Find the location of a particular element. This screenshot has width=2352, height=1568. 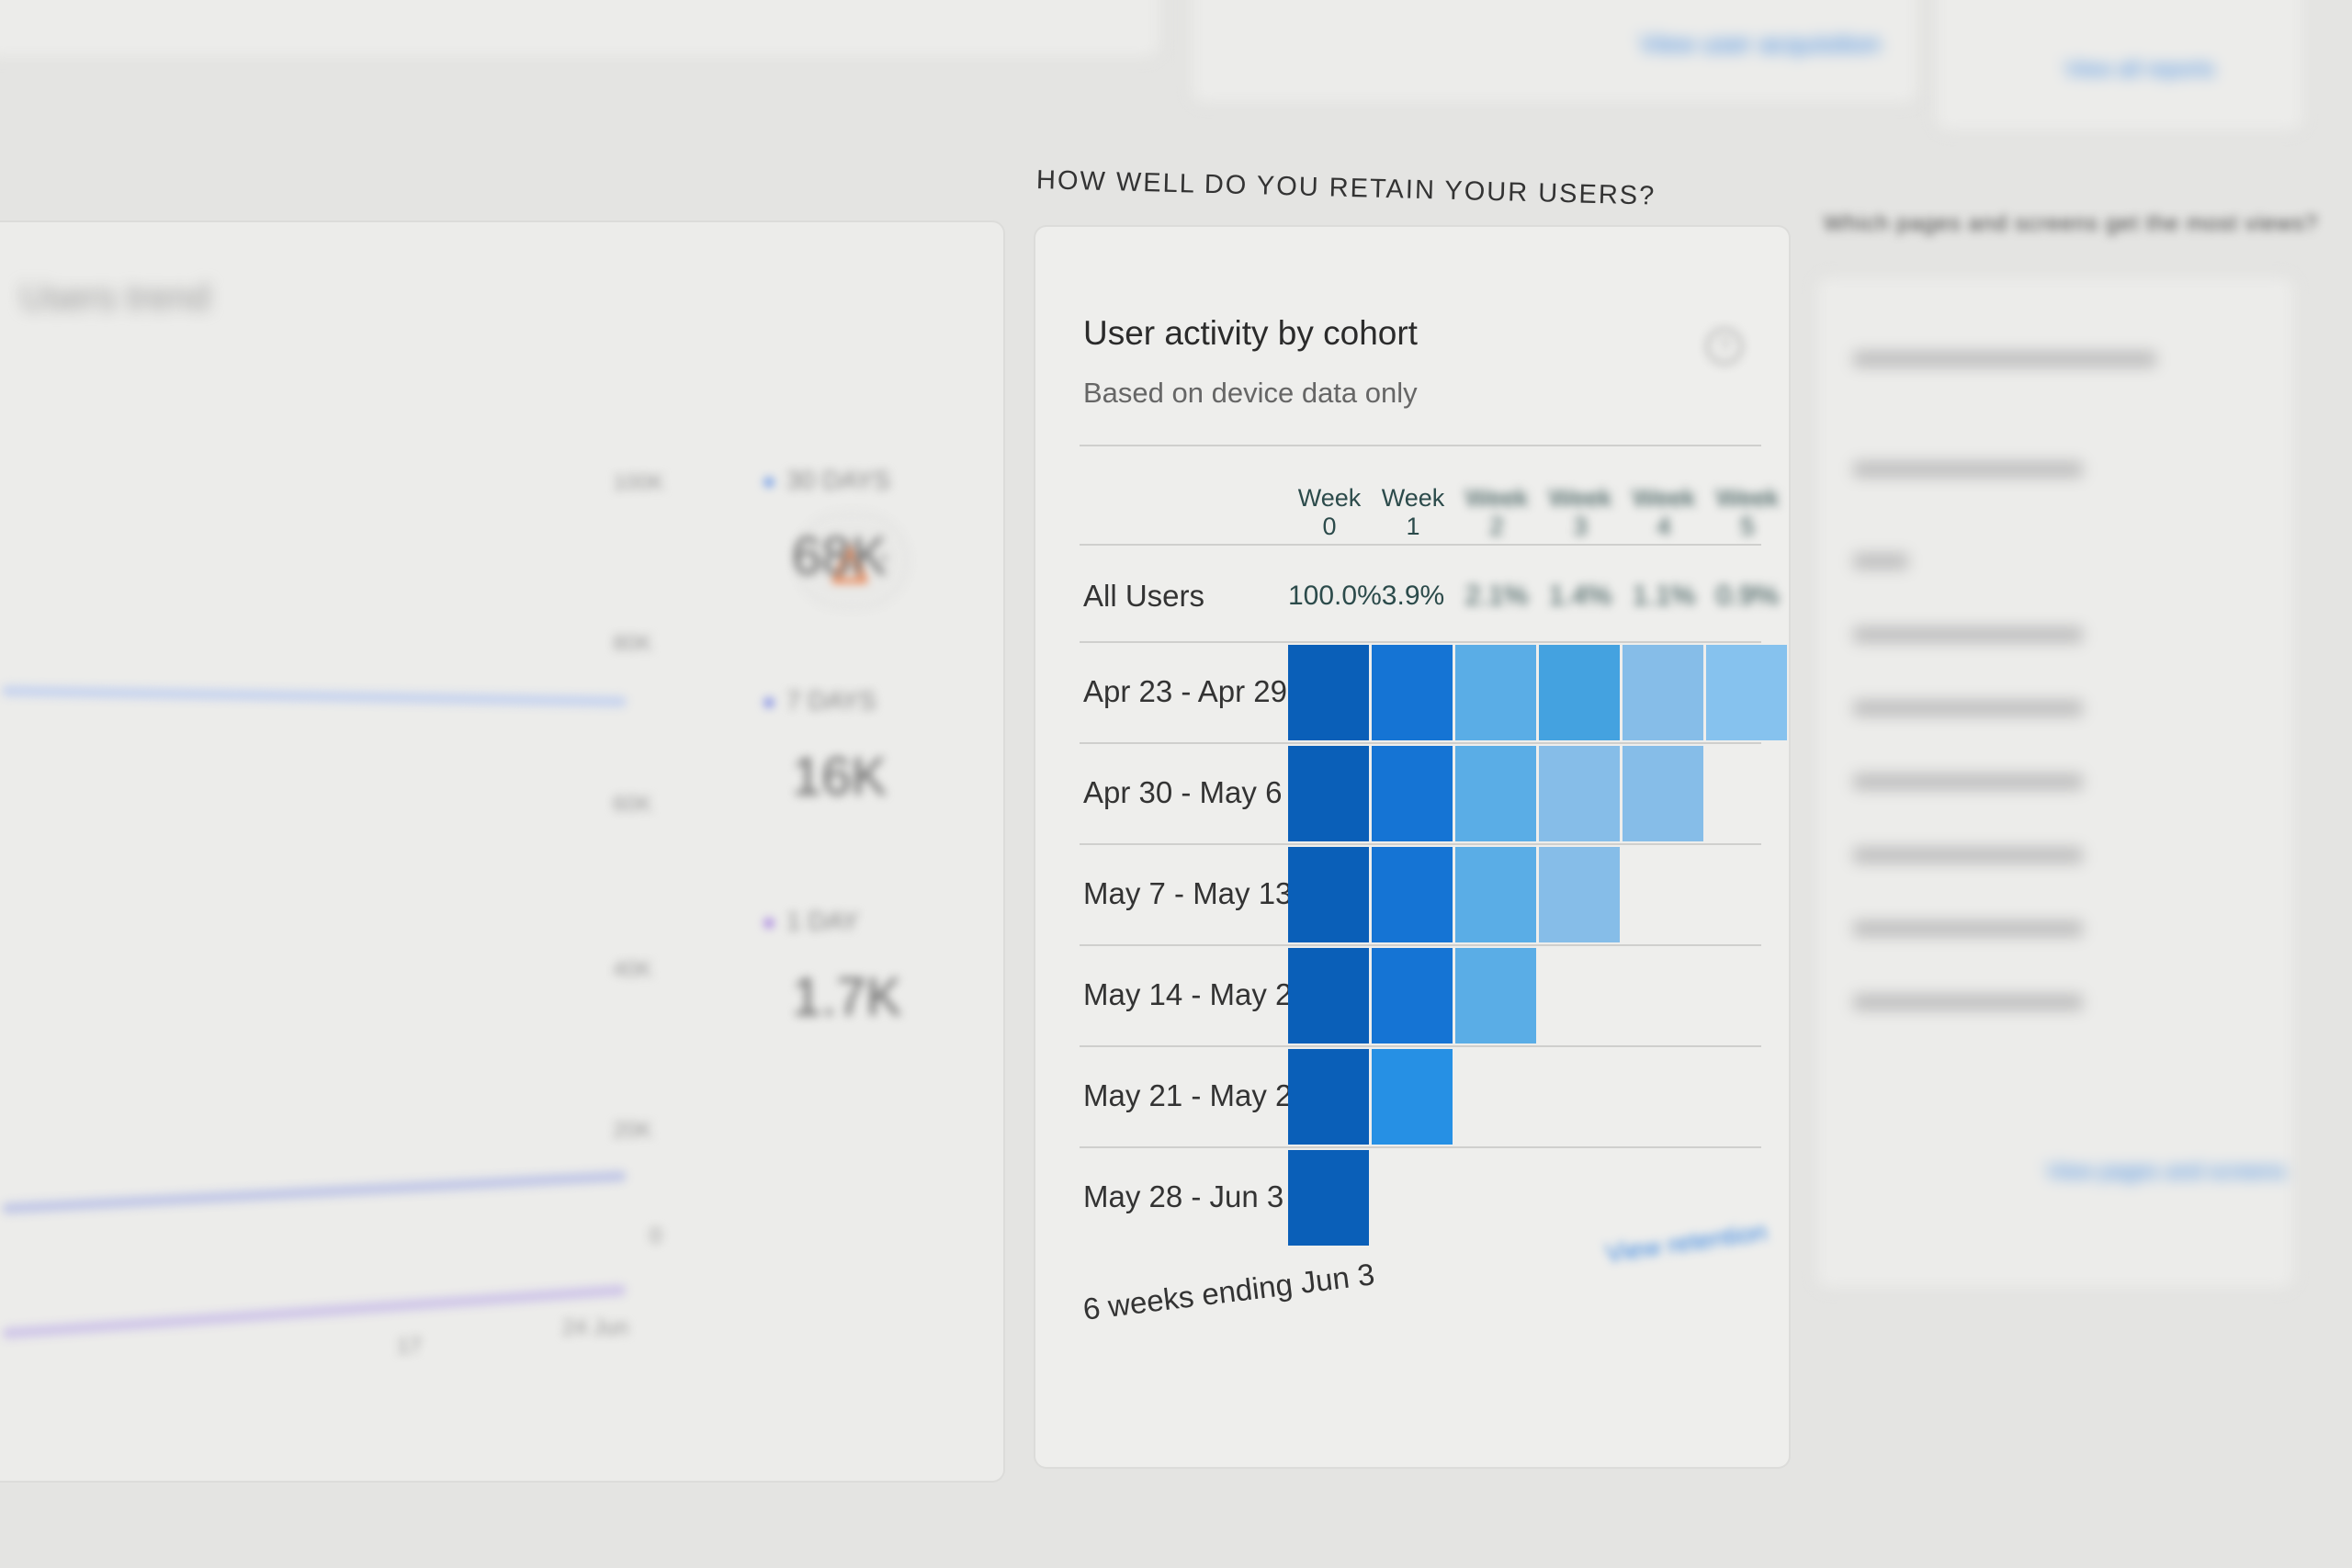

metric-value-1-day: 1.7K is located at coordinates (847, 997).